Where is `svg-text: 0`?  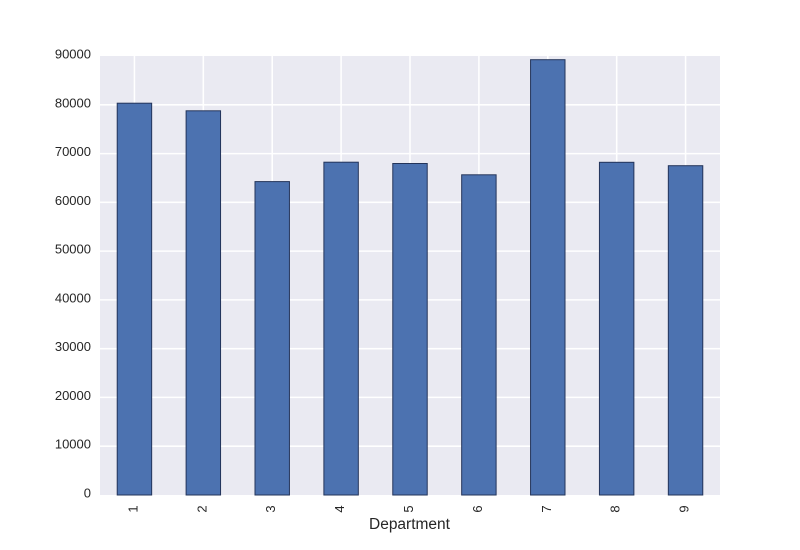
svg-text: 0 is located at coordinates (87, 493).